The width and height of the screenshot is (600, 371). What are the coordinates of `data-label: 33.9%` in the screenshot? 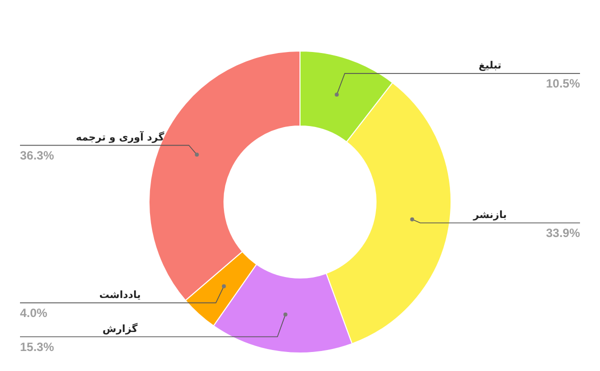 It's located at (563, 233).